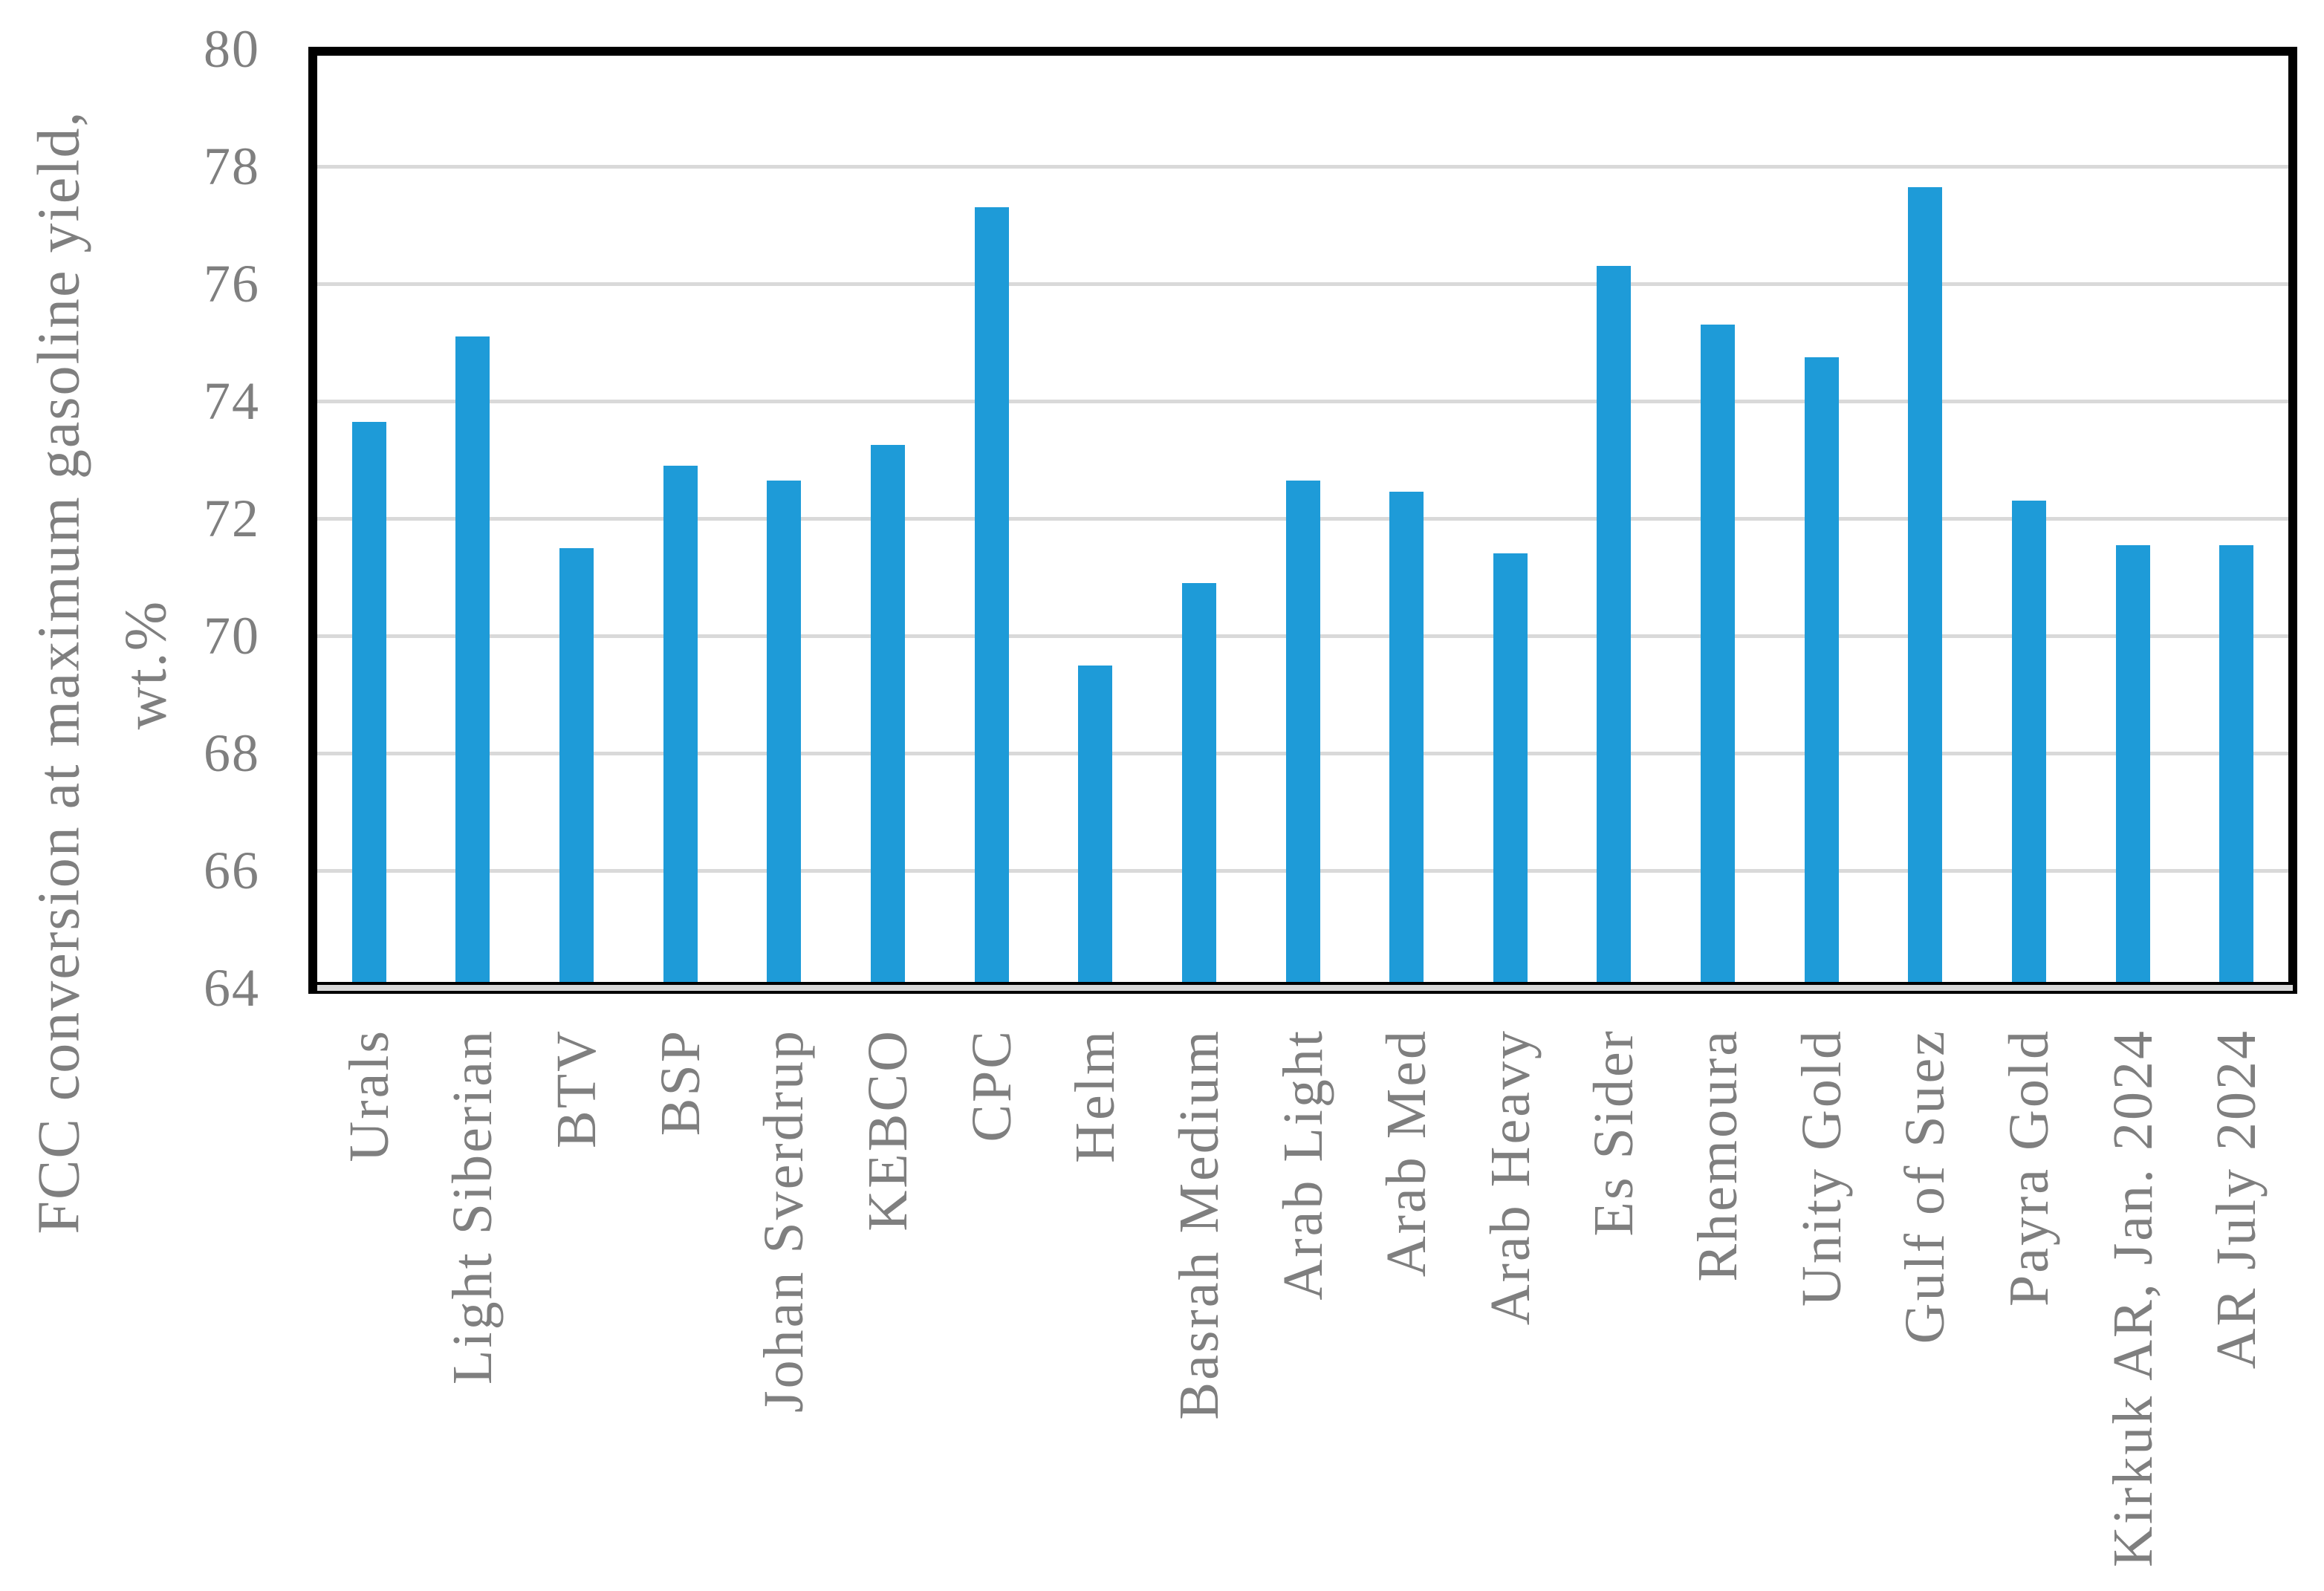 The height and width of the screenshot is (1591, 2324). I want to click on bar-arab-heavy, so click(1510, 767).